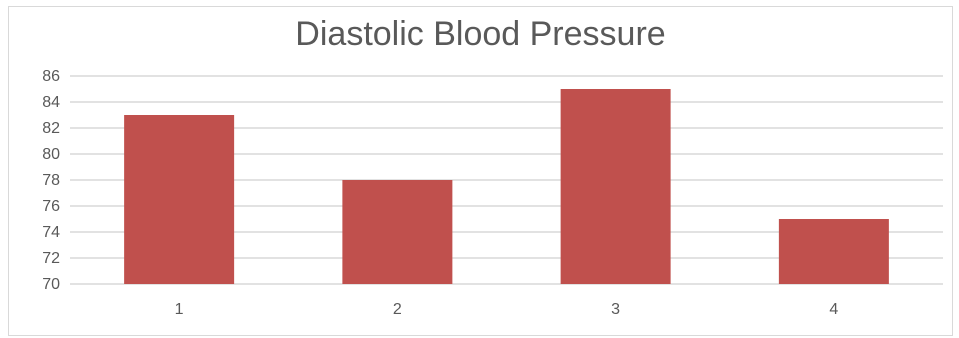  Describe the element at coordinates (51, 154) in the screenshot. I see `y-tick-label: 80` at that location.